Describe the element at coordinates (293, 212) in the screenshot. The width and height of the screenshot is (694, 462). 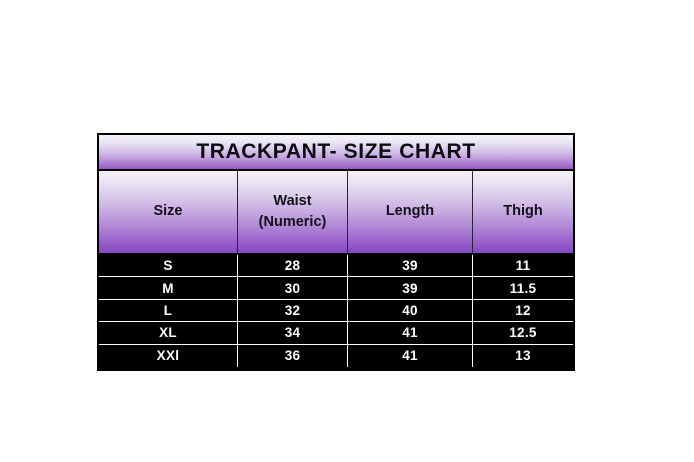
I see `column-header-waist: Waist (Numeric)` at that location.